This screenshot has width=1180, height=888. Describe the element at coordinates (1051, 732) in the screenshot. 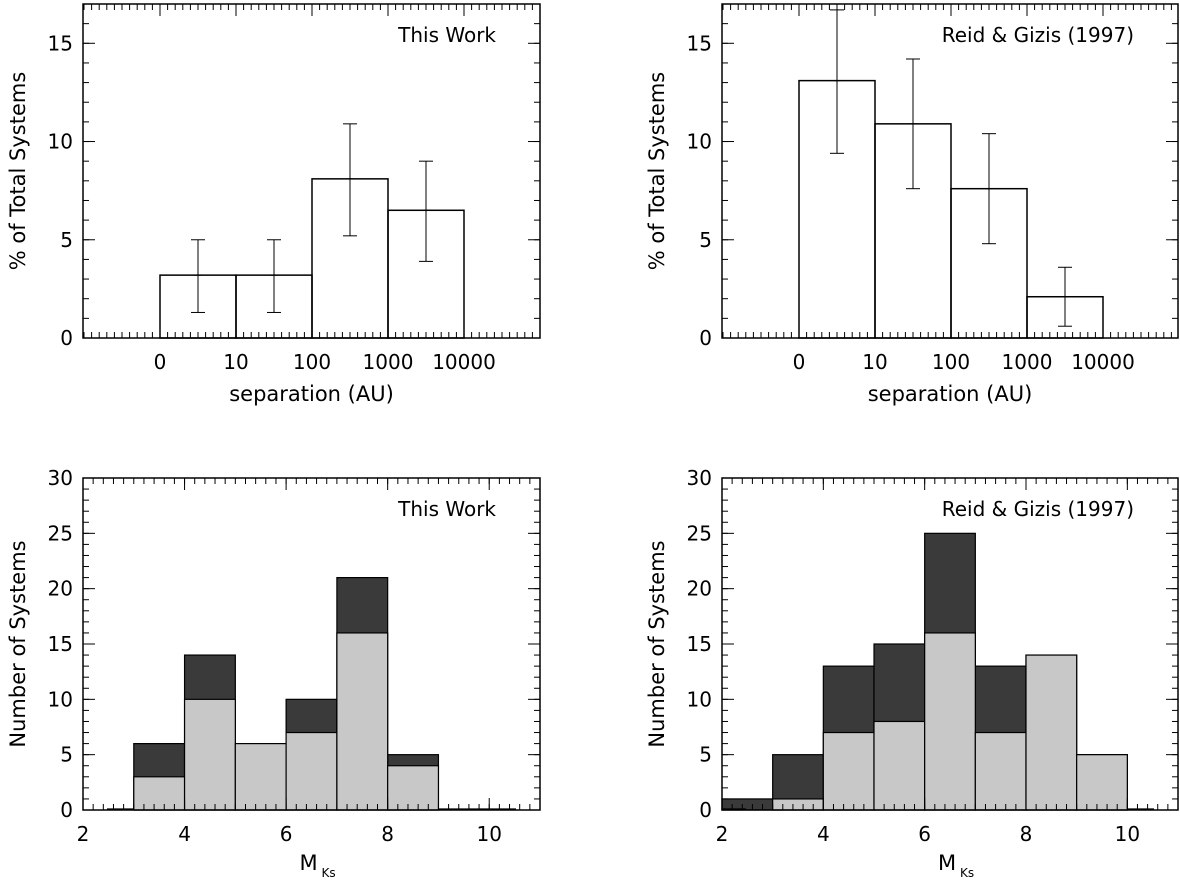

I see `bar-series1-bin6` at that location.